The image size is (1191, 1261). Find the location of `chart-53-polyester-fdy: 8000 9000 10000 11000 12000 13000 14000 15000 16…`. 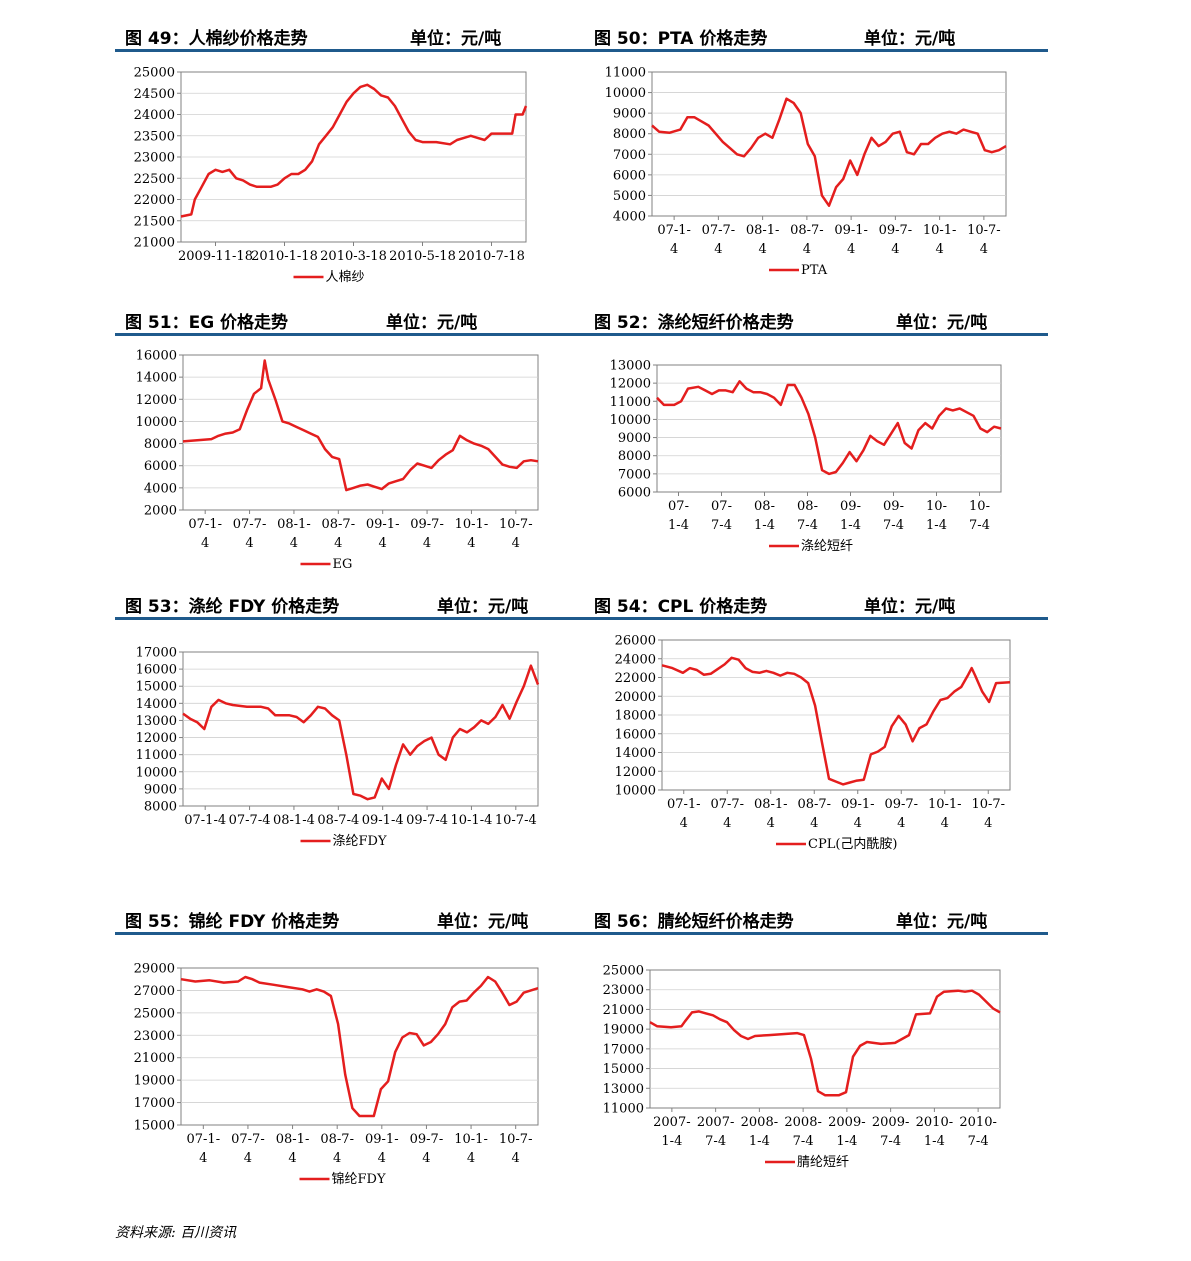

chart-53-polyester-fdy: 8000 9000 10000 11000 12000 13000 14000 15000 16… is located at coordinates (335, 757).